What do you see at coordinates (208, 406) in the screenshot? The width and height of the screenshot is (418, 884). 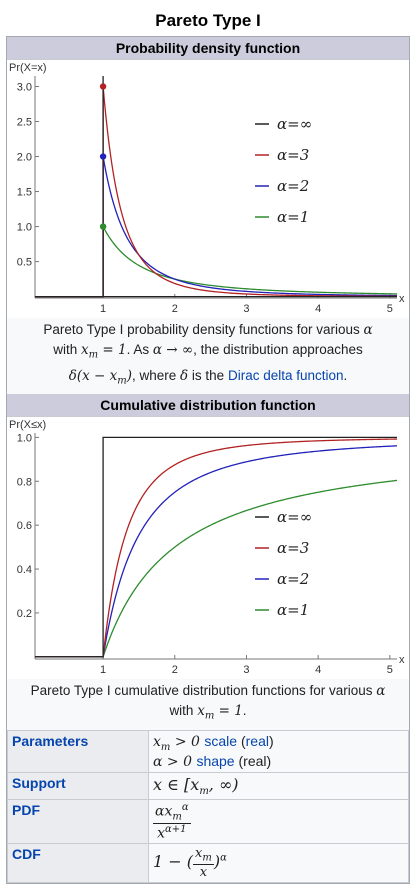 I see `cdf-section-heading: Cumulative distribution function` at bounding box center [208, 406].